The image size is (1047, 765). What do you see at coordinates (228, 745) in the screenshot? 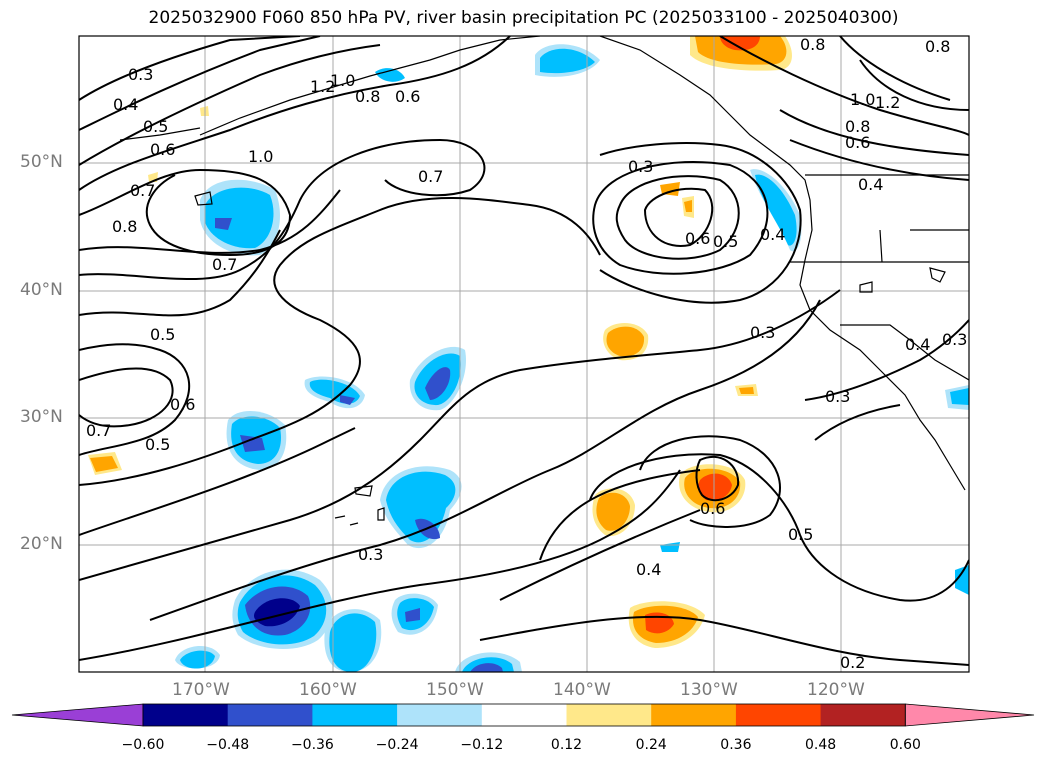
I see `colorbar-tick-label: −0.48` at bounding box center [228, 745].